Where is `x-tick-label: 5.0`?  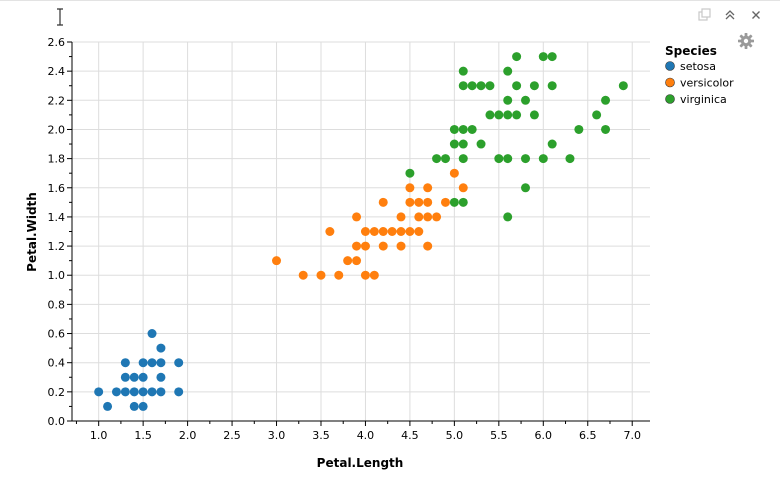
x-tick-label: 5.0 is located at coordinates (455, 435).